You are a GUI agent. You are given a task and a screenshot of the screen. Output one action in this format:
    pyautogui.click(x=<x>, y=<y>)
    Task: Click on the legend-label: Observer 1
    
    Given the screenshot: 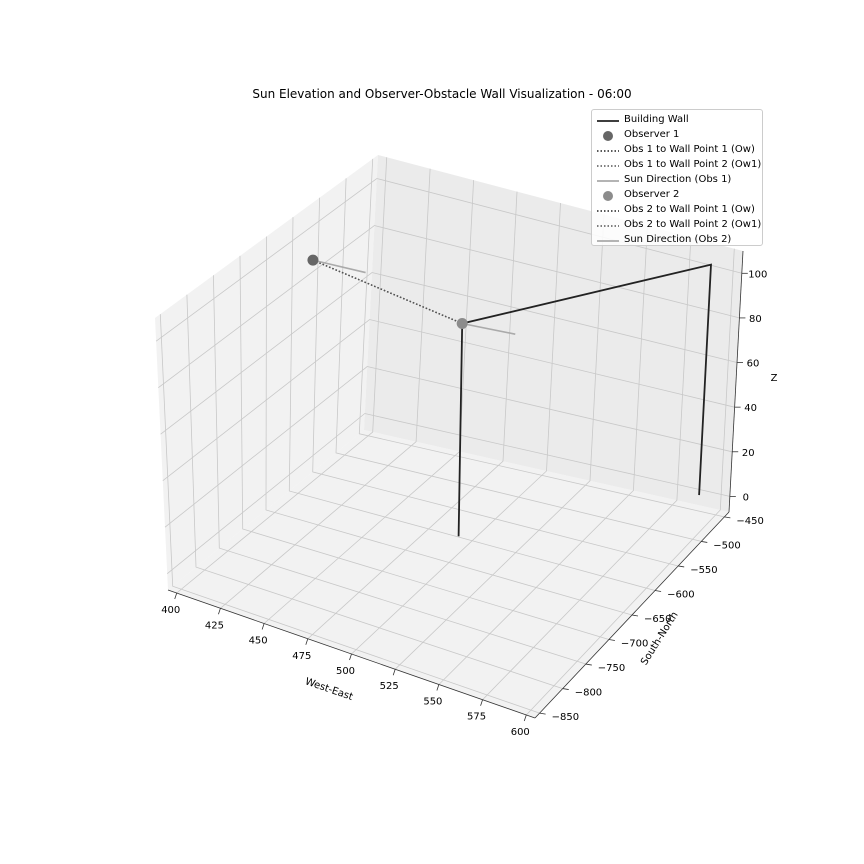 What is the action you would take?
    pyautogui.click(x=652, y=134)
    